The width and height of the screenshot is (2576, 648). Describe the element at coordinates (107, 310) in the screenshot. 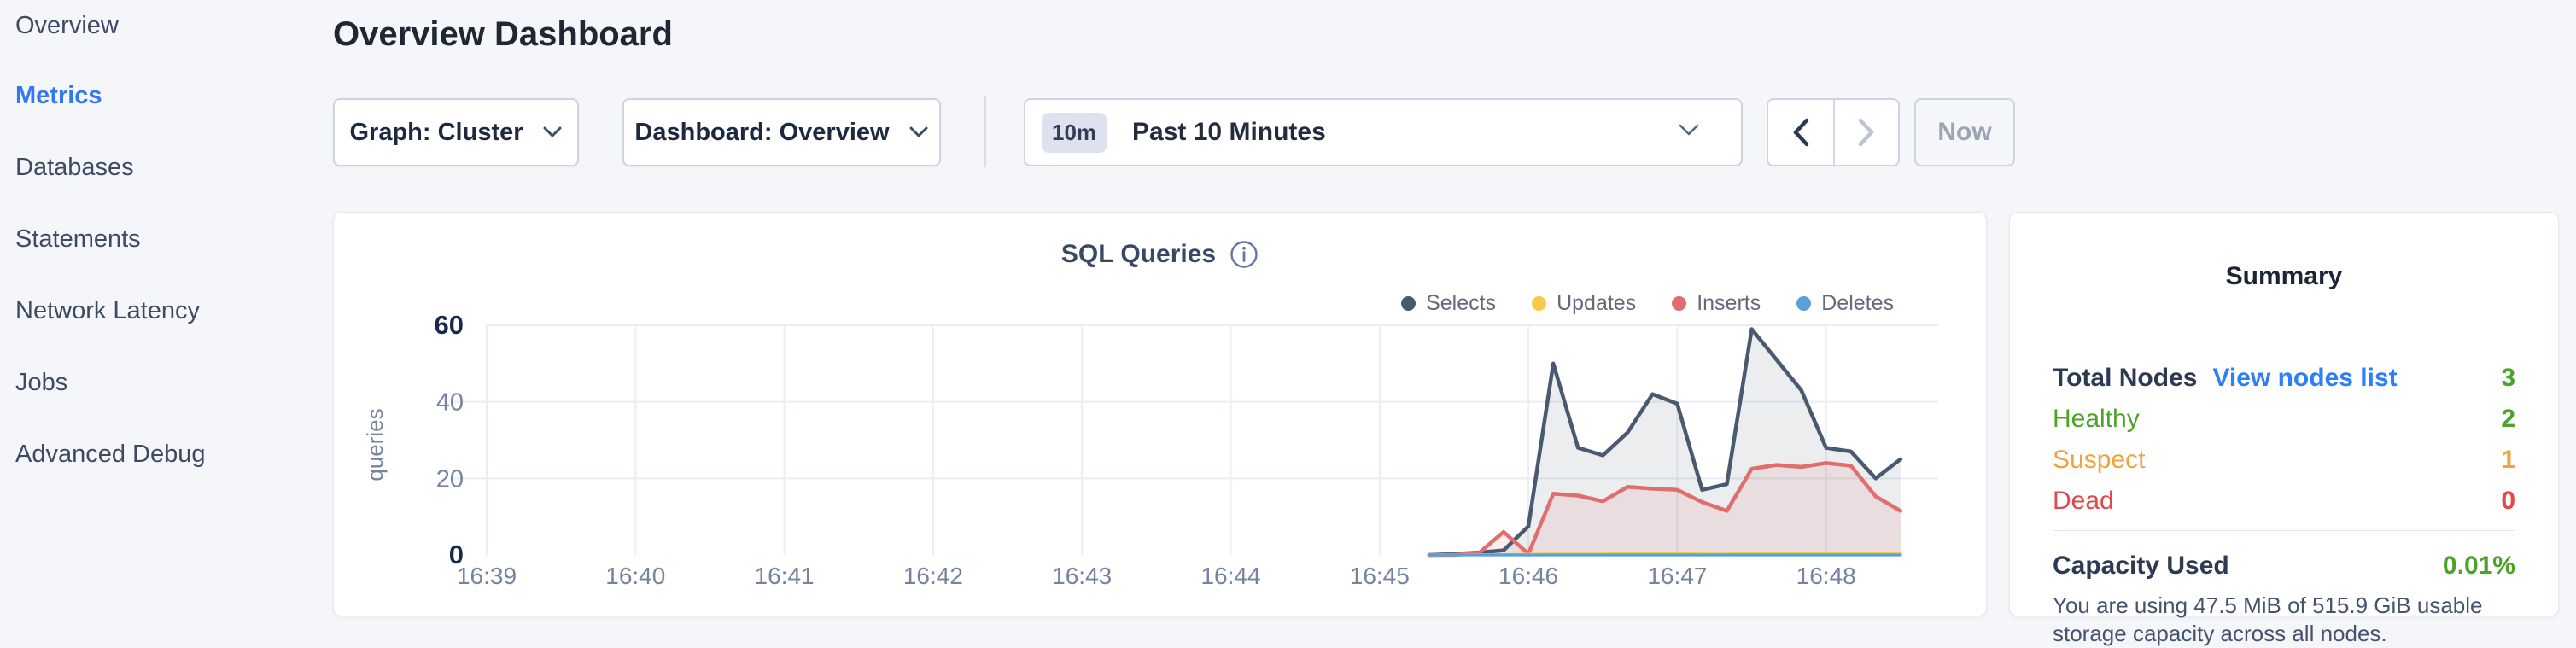

I see `sidebar-item-network-latency: Network Latency` at that location.